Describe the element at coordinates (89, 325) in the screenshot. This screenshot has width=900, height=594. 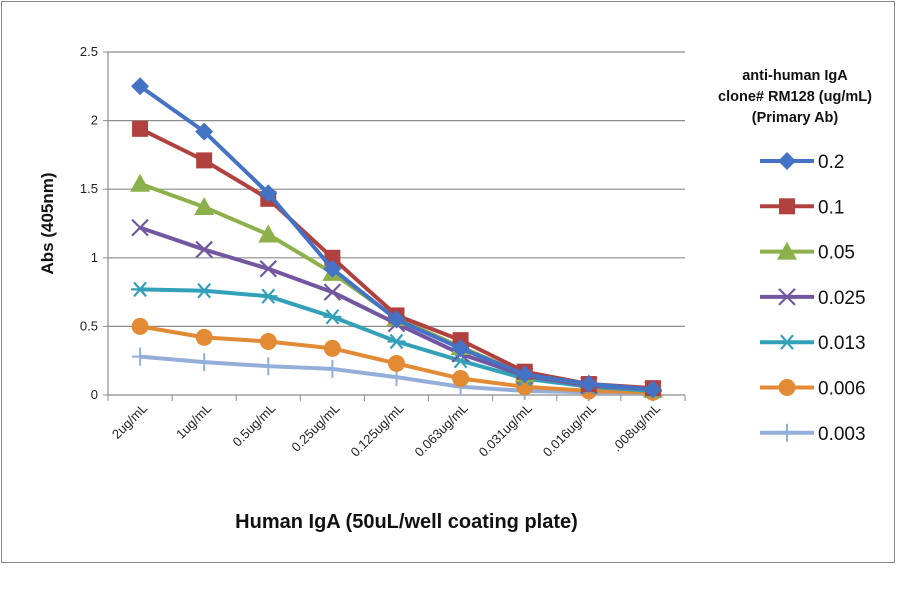
I see `y-tick-label: 0.5` at that location.